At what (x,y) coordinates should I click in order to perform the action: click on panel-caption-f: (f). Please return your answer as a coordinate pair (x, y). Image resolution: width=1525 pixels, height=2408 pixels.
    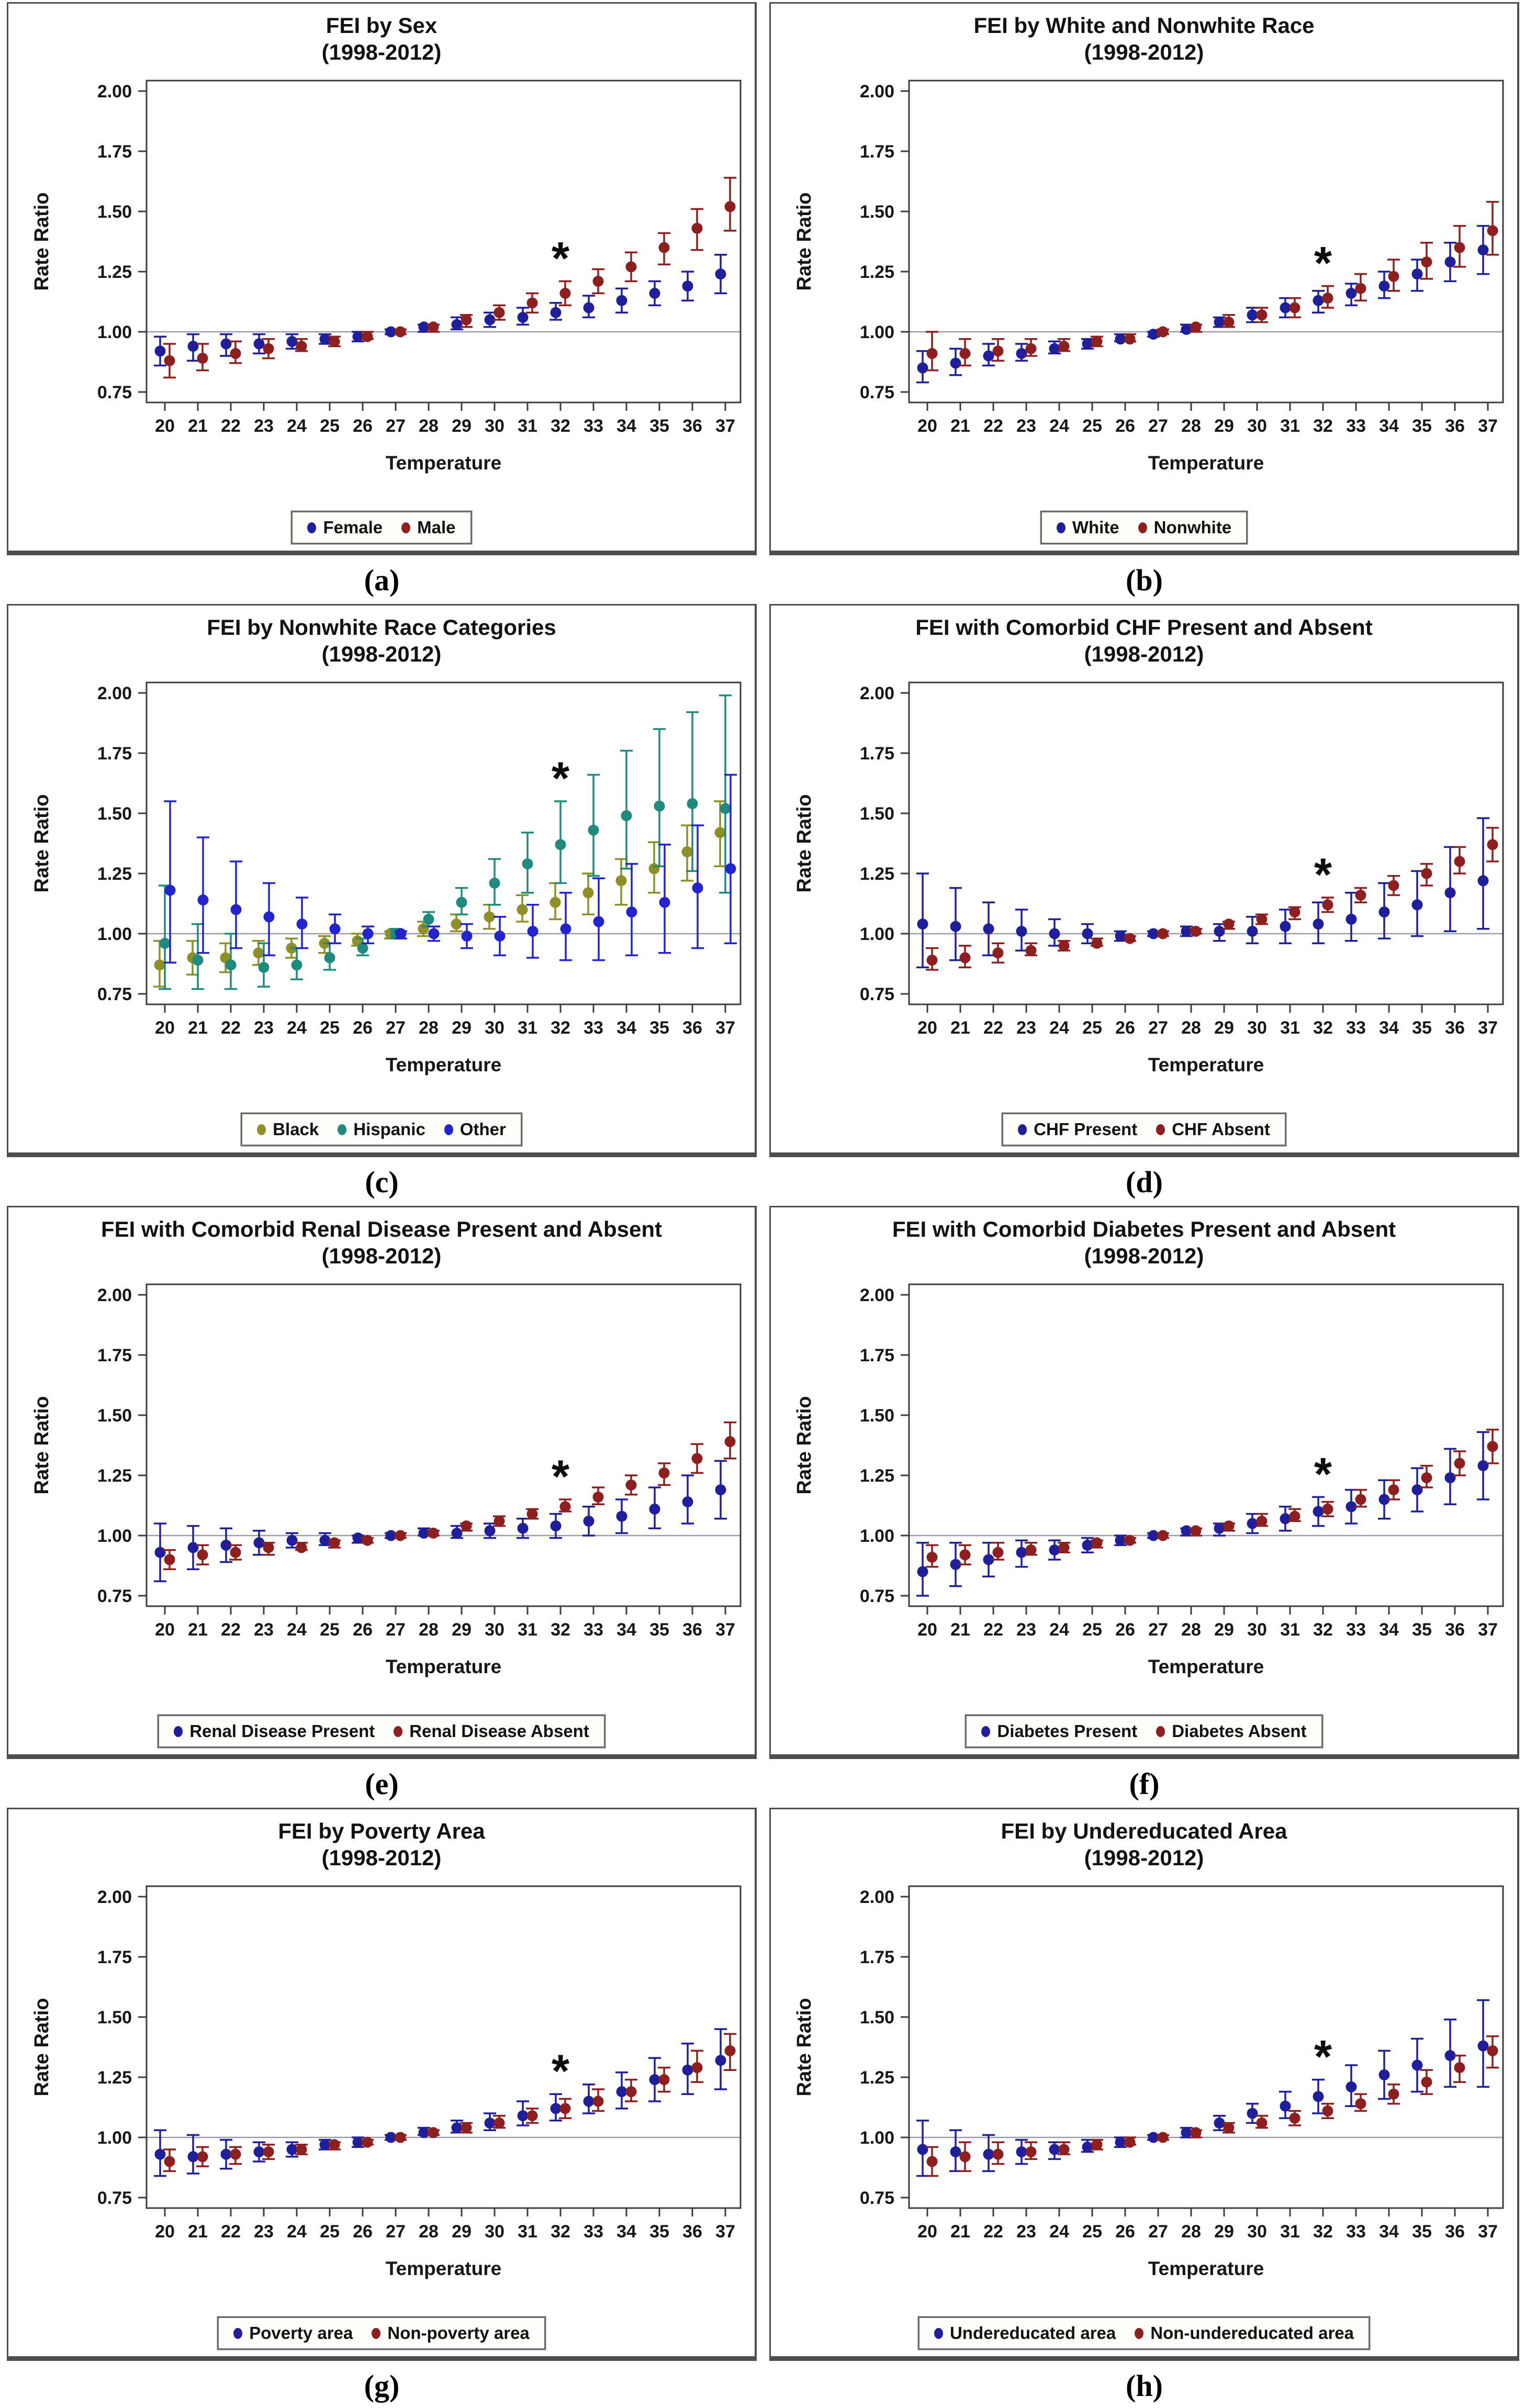
    Looking at the image, I should click on (1144, 1784).